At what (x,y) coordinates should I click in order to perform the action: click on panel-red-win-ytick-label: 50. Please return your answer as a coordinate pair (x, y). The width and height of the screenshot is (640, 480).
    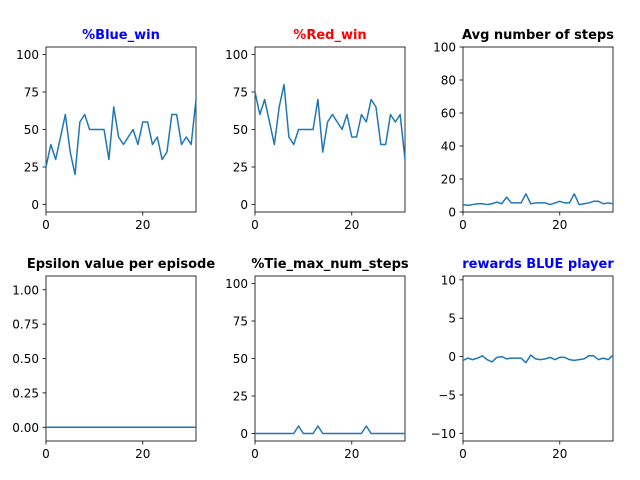
    Looking at the image, I should click on (240, 130).